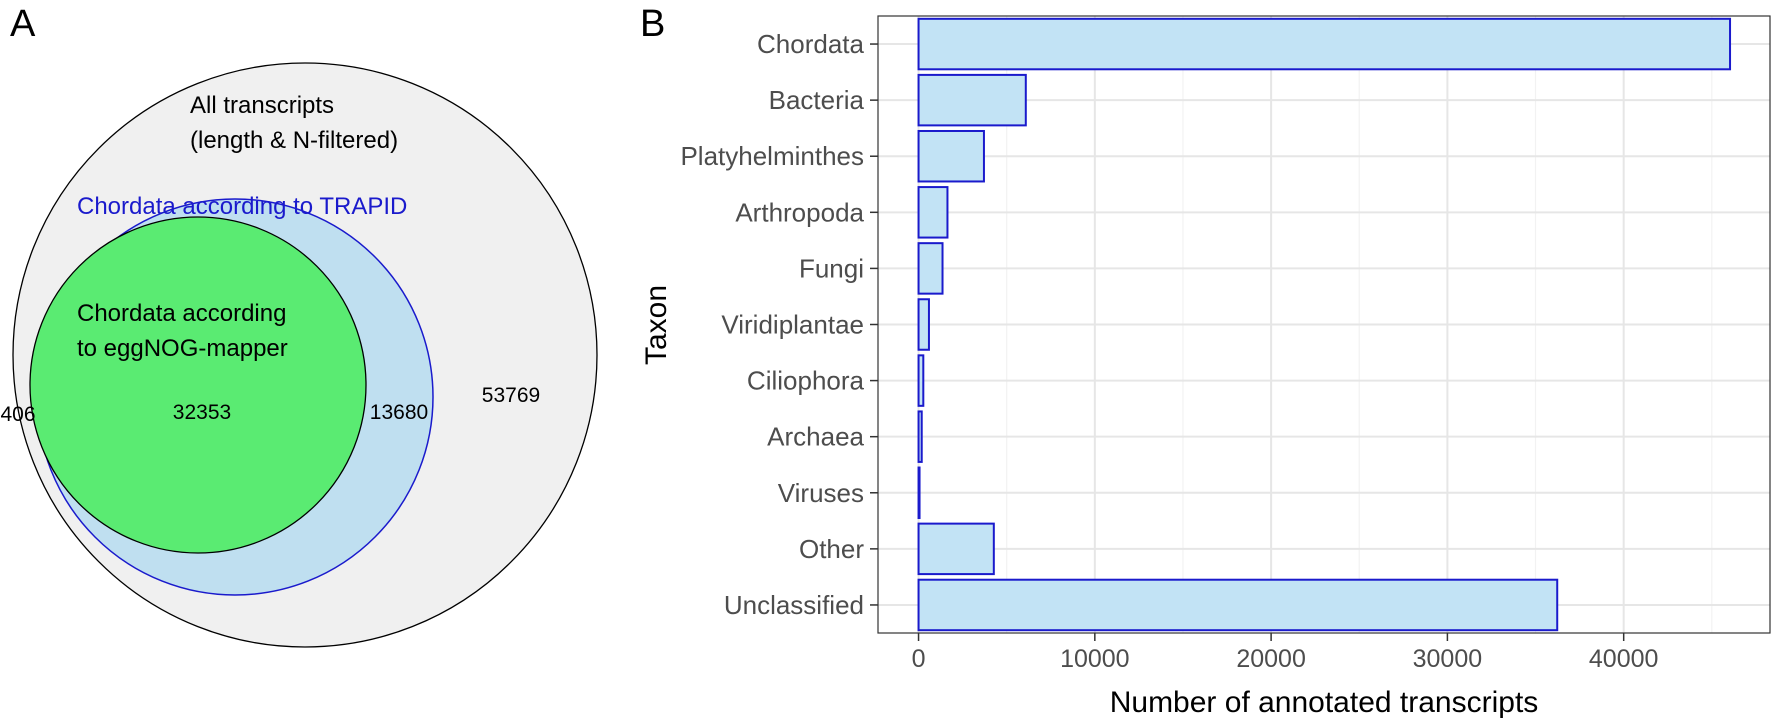  What do you see at coordinates (806, 381) in the screenshot?
I see `y-tick-label: Ciliophora` at bounding box center [806, 381].